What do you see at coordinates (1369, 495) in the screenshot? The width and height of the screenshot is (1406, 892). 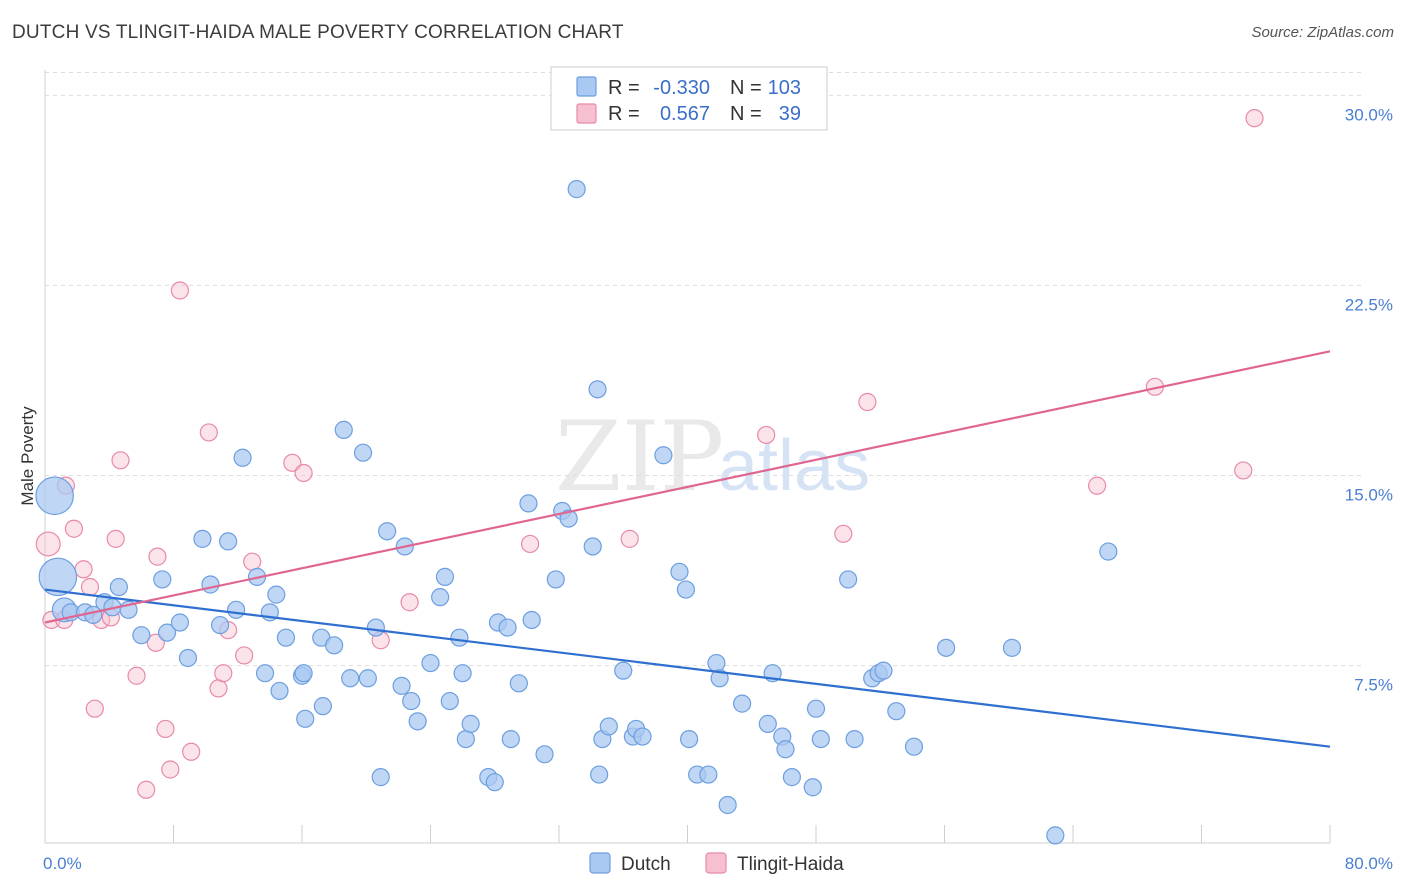 I see `y-tick-label: 15.0%` at bounding box center [1369, 495].